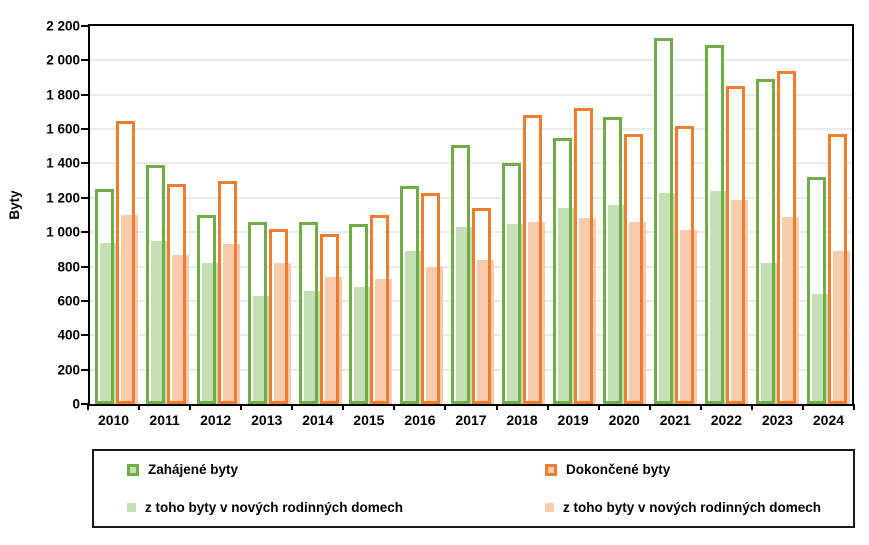 The width and height of the screenshot is (869, 545). I want to click on year-group-2021, so click(674, 215).